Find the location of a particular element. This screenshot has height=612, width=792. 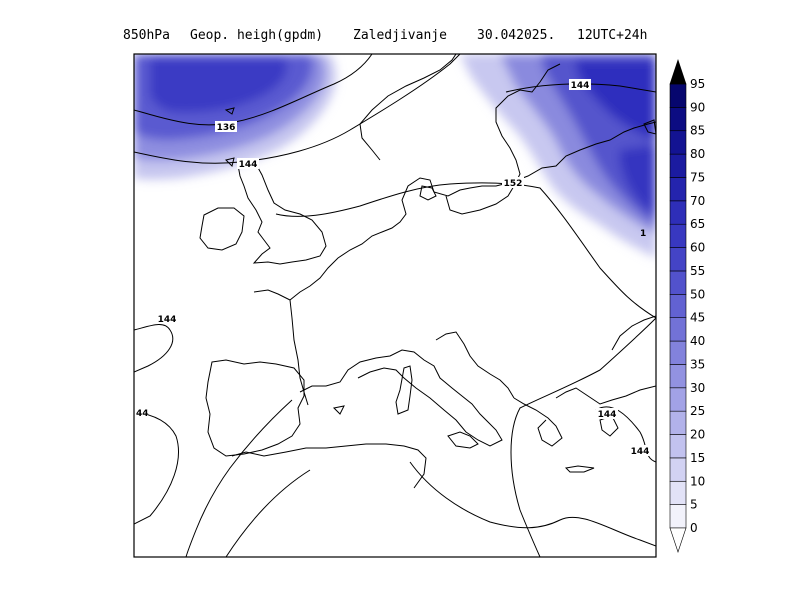

colorbar-tick-label: 40 is located at coordinates (697, 341).